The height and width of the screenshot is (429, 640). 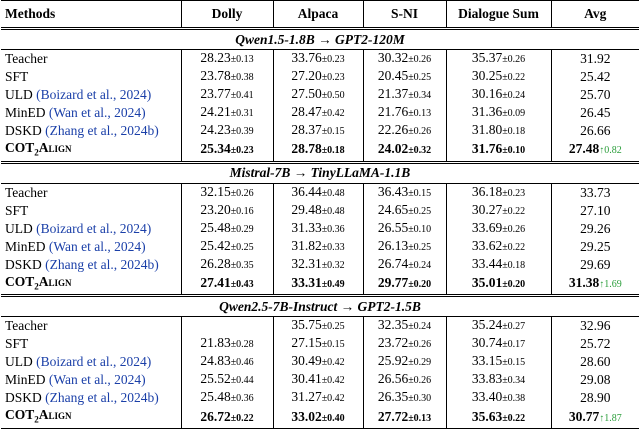 What do you see at coordinates (94, 362) in the screenshot?
I see `citation: (Boizard et al., 2024)` at bounding box center [94, 362].